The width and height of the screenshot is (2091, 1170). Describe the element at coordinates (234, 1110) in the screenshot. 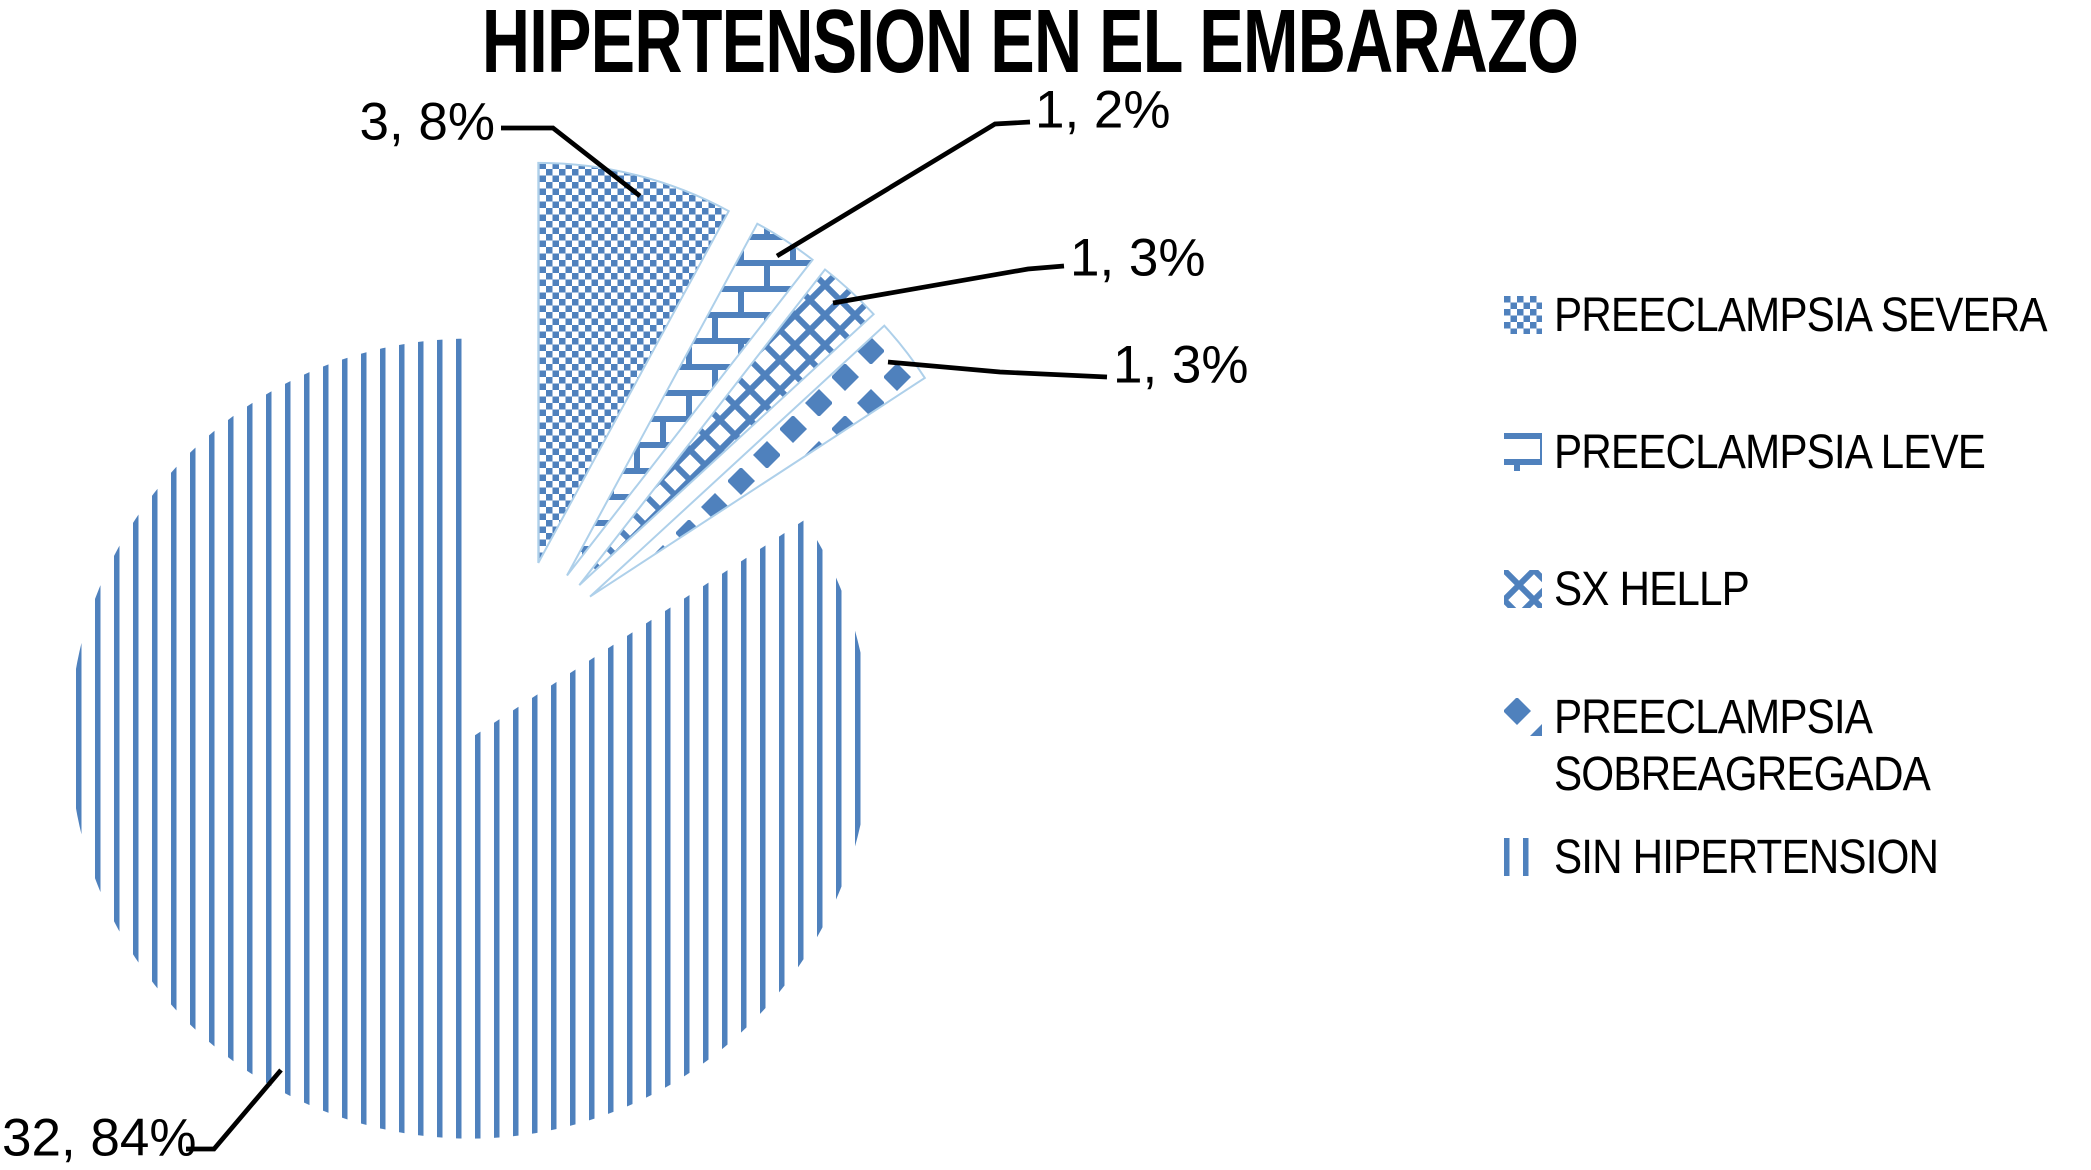

I see `leader-line-sin-hipertension` at that location.